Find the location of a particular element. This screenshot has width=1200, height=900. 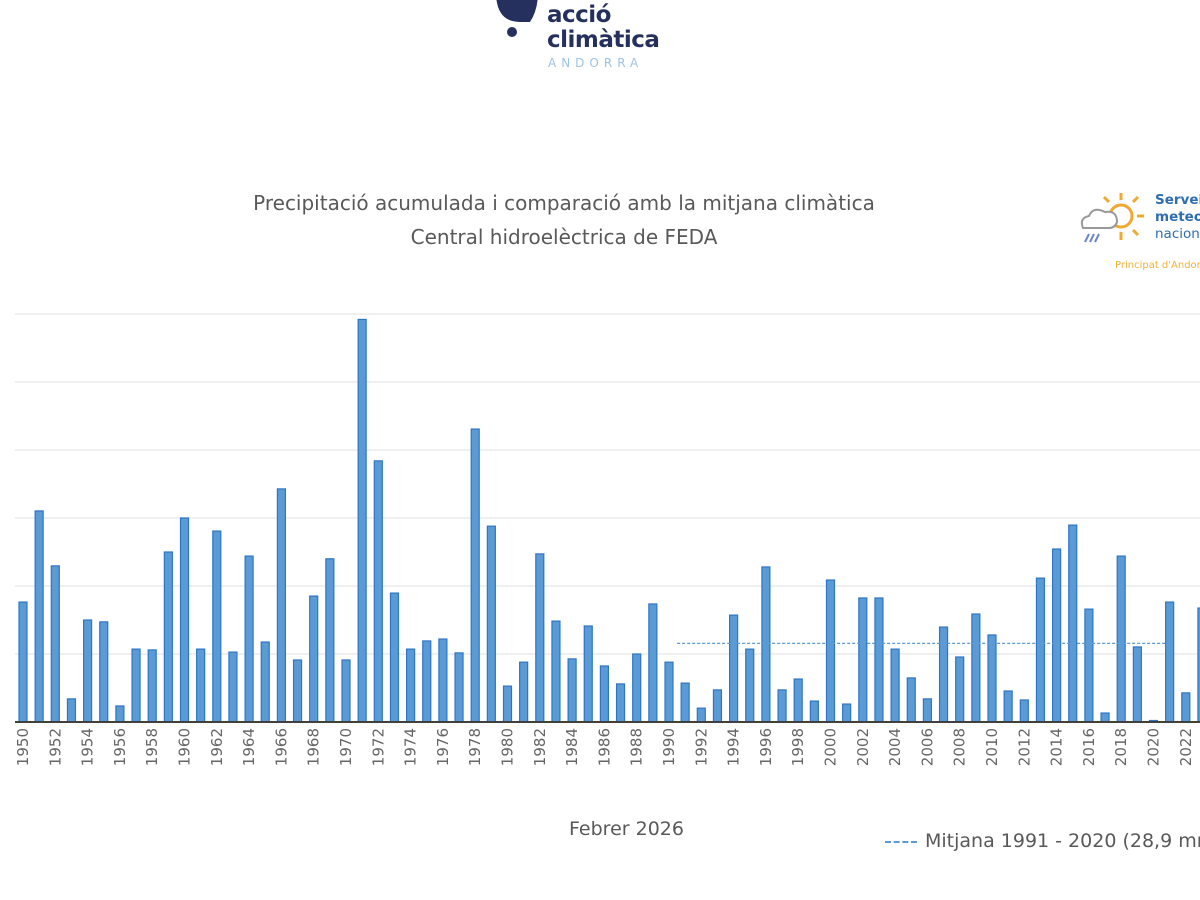

bar-1980 is located at coordinates (507, 704).